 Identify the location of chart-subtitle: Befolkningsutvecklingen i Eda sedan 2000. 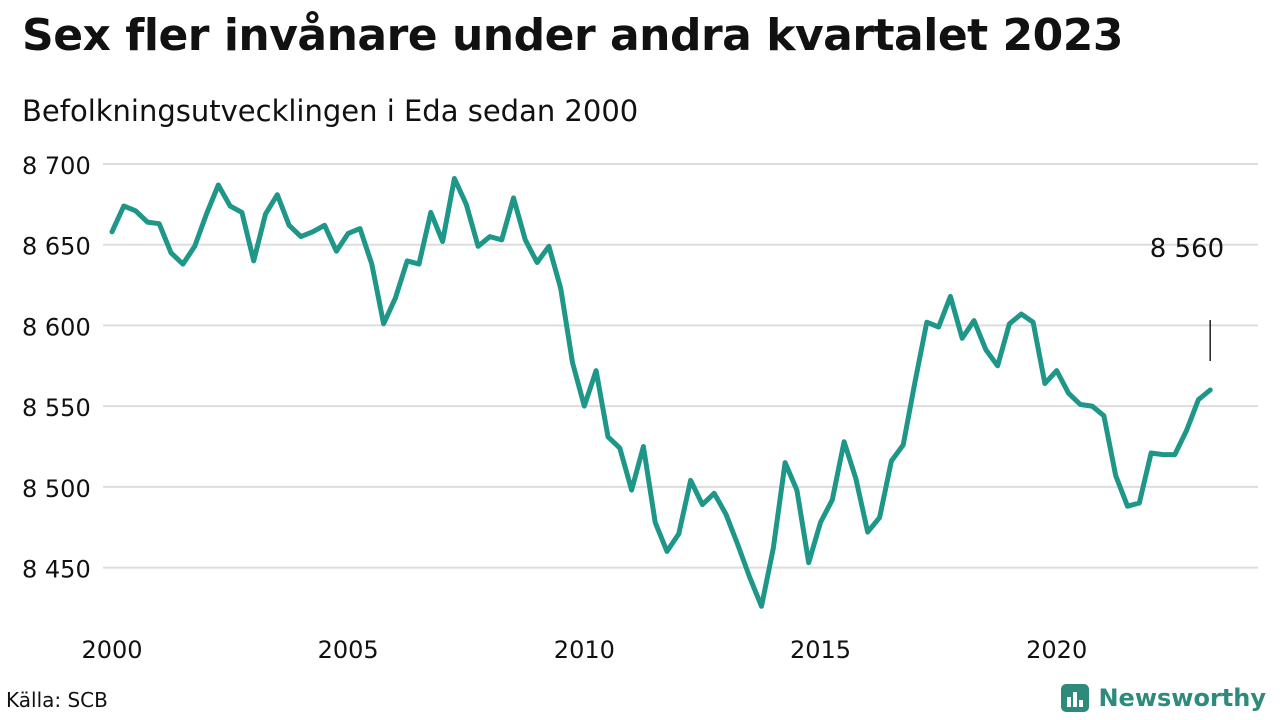
(330, 111).